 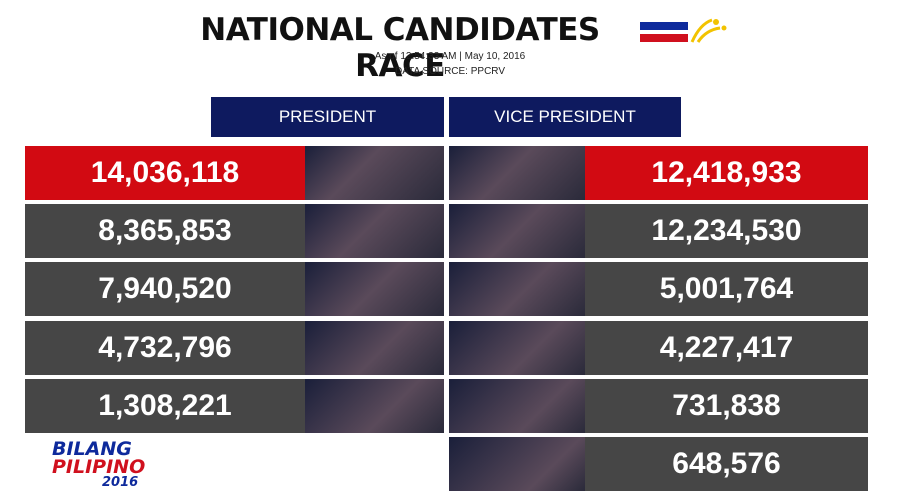 I want to click on logo-text: PILIPINO, so click(x=99, y=467).